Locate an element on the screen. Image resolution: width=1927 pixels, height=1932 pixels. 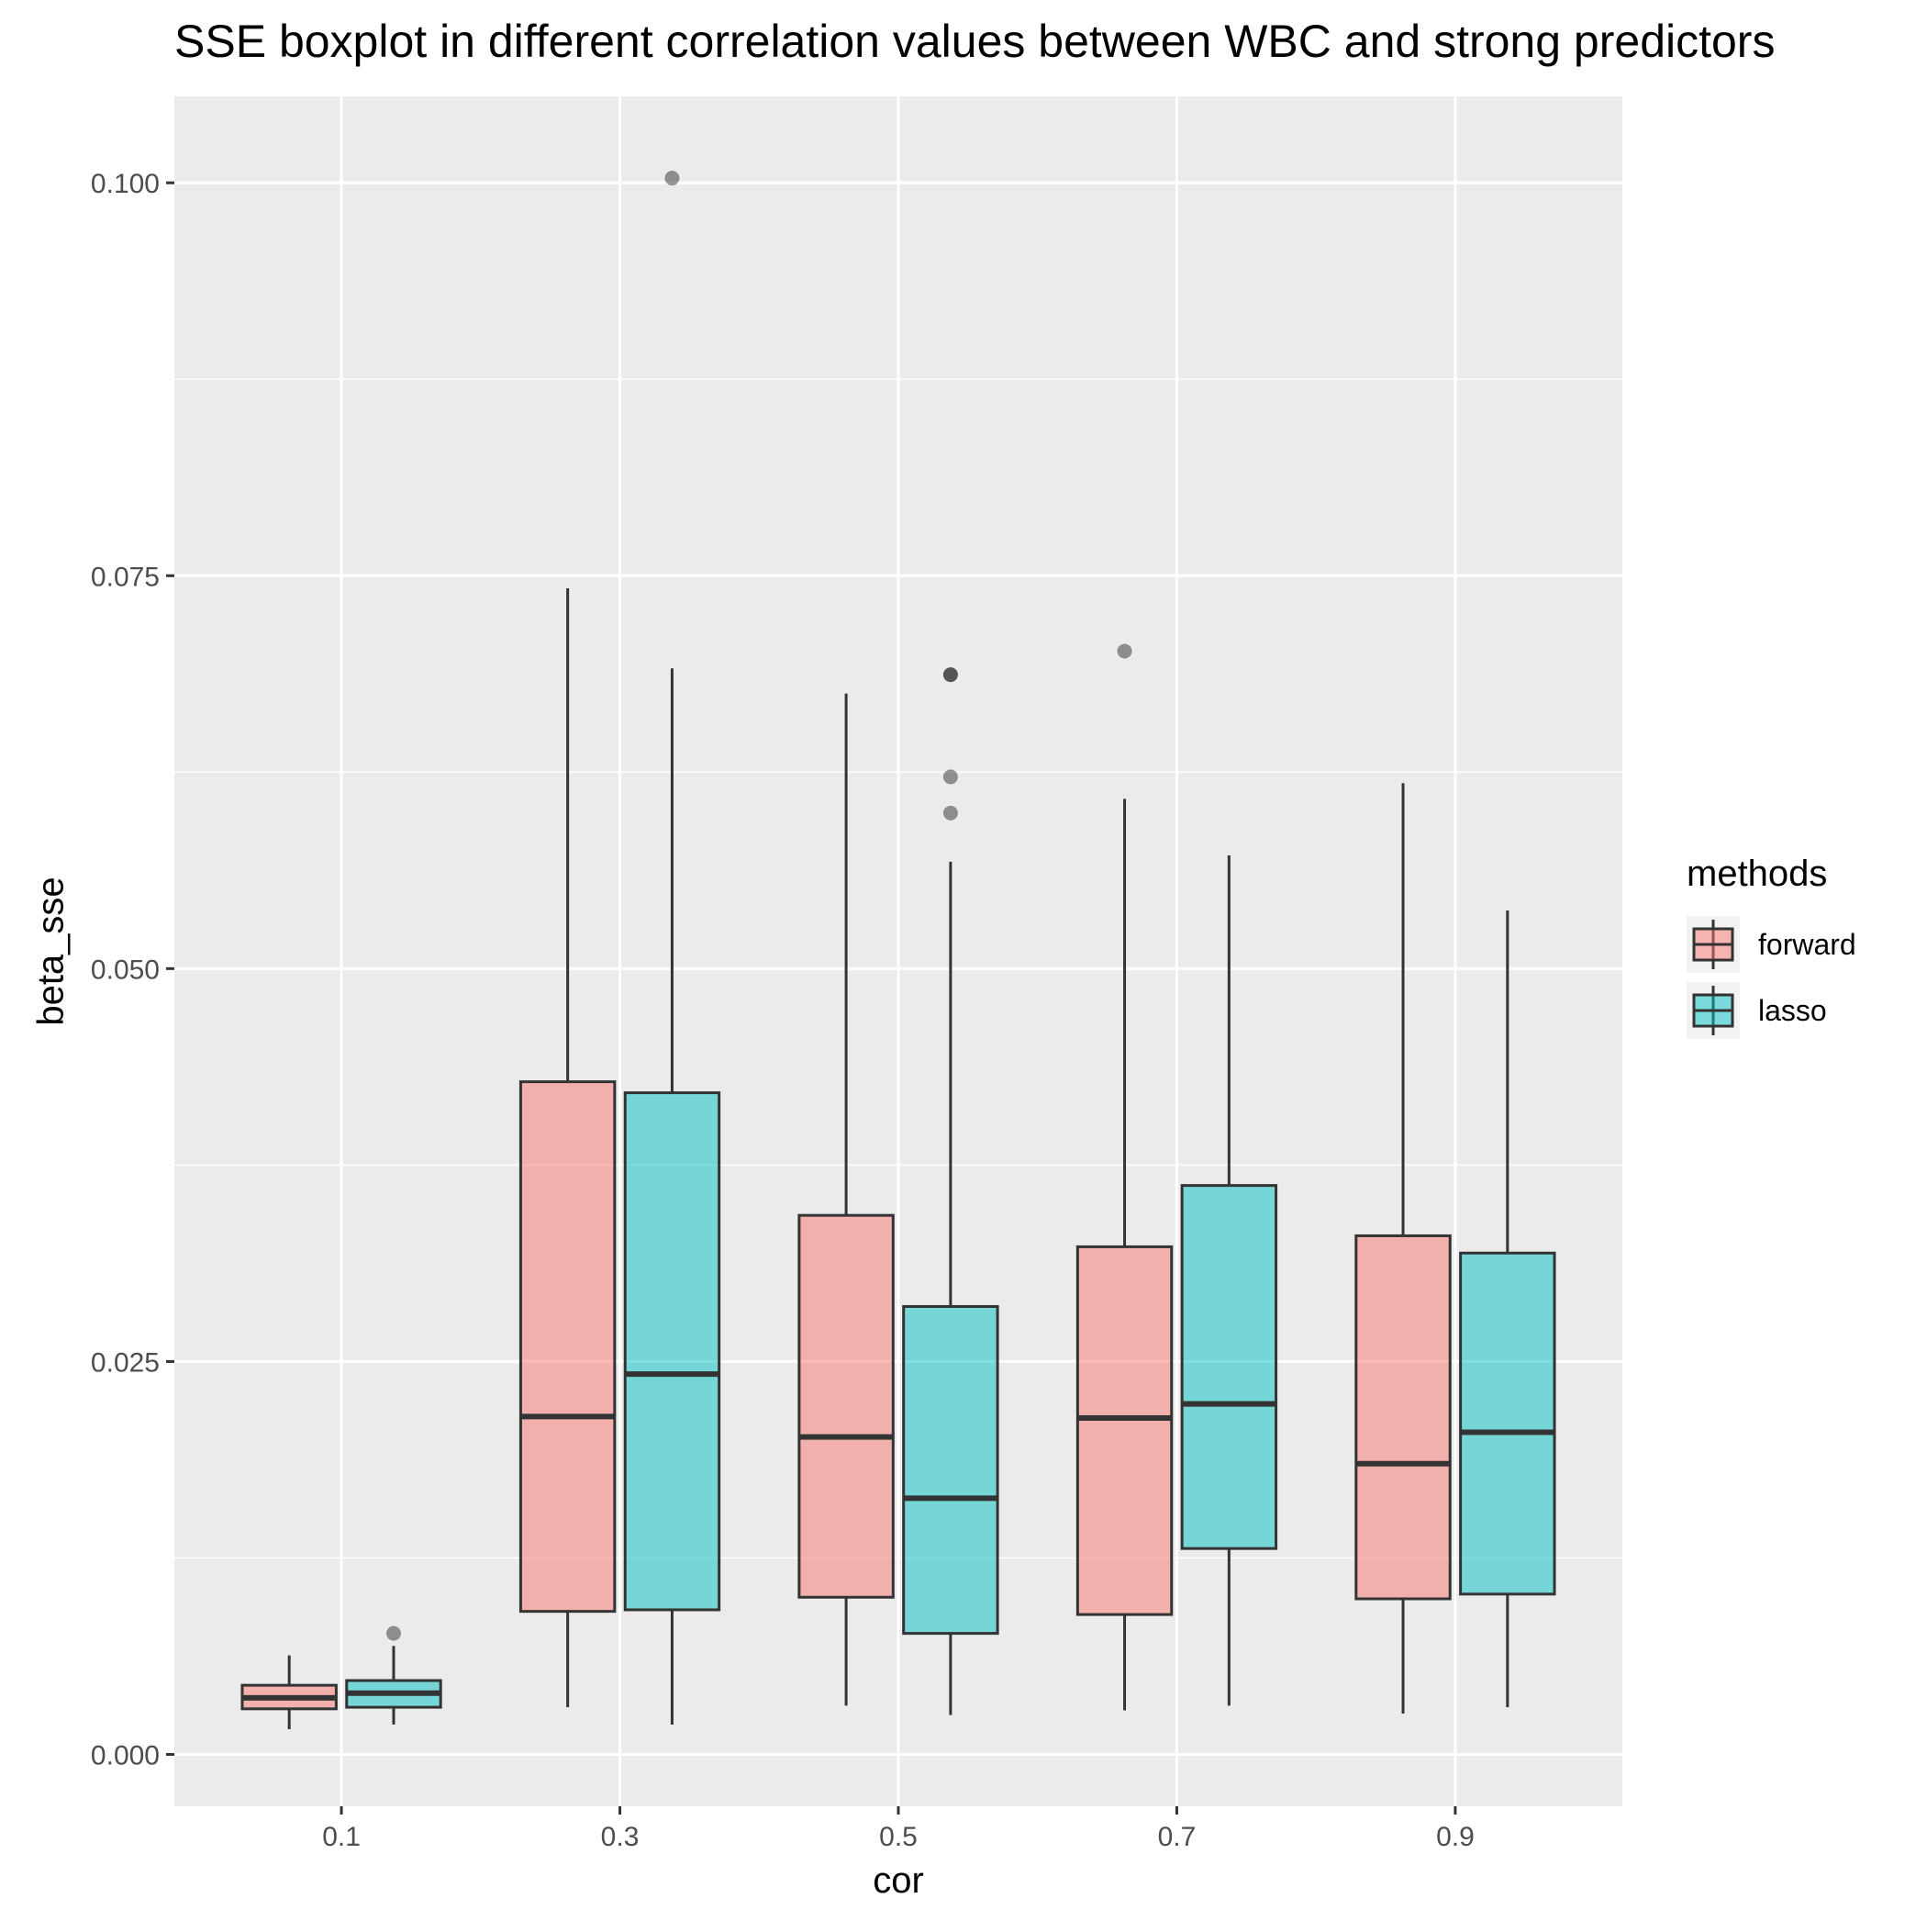
legend-label: forward is located at coordinates (1807, 944).